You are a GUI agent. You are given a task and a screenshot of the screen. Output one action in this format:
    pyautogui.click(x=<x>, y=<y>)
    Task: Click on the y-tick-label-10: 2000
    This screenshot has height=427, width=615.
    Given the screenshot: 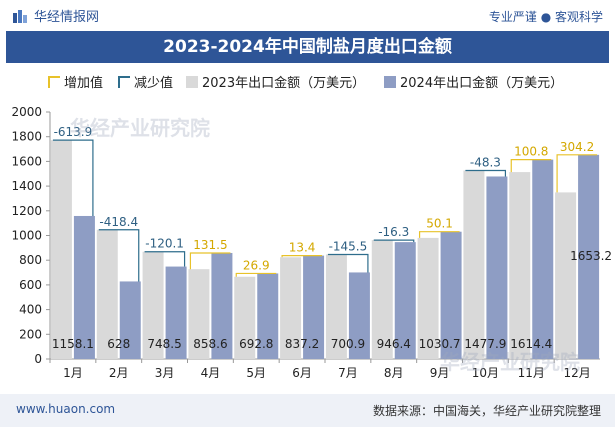 What is the action you would take?
    pyautogui.click(x=26, y=112)
    